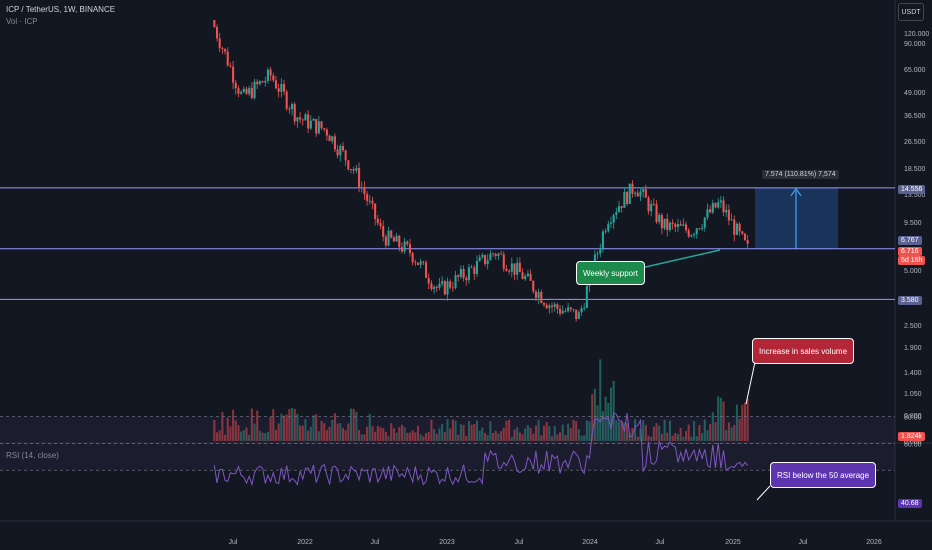 The width and height of the screenshot is (932, 550). I want to click on time-axis-label: 2022, so click(305, 542).